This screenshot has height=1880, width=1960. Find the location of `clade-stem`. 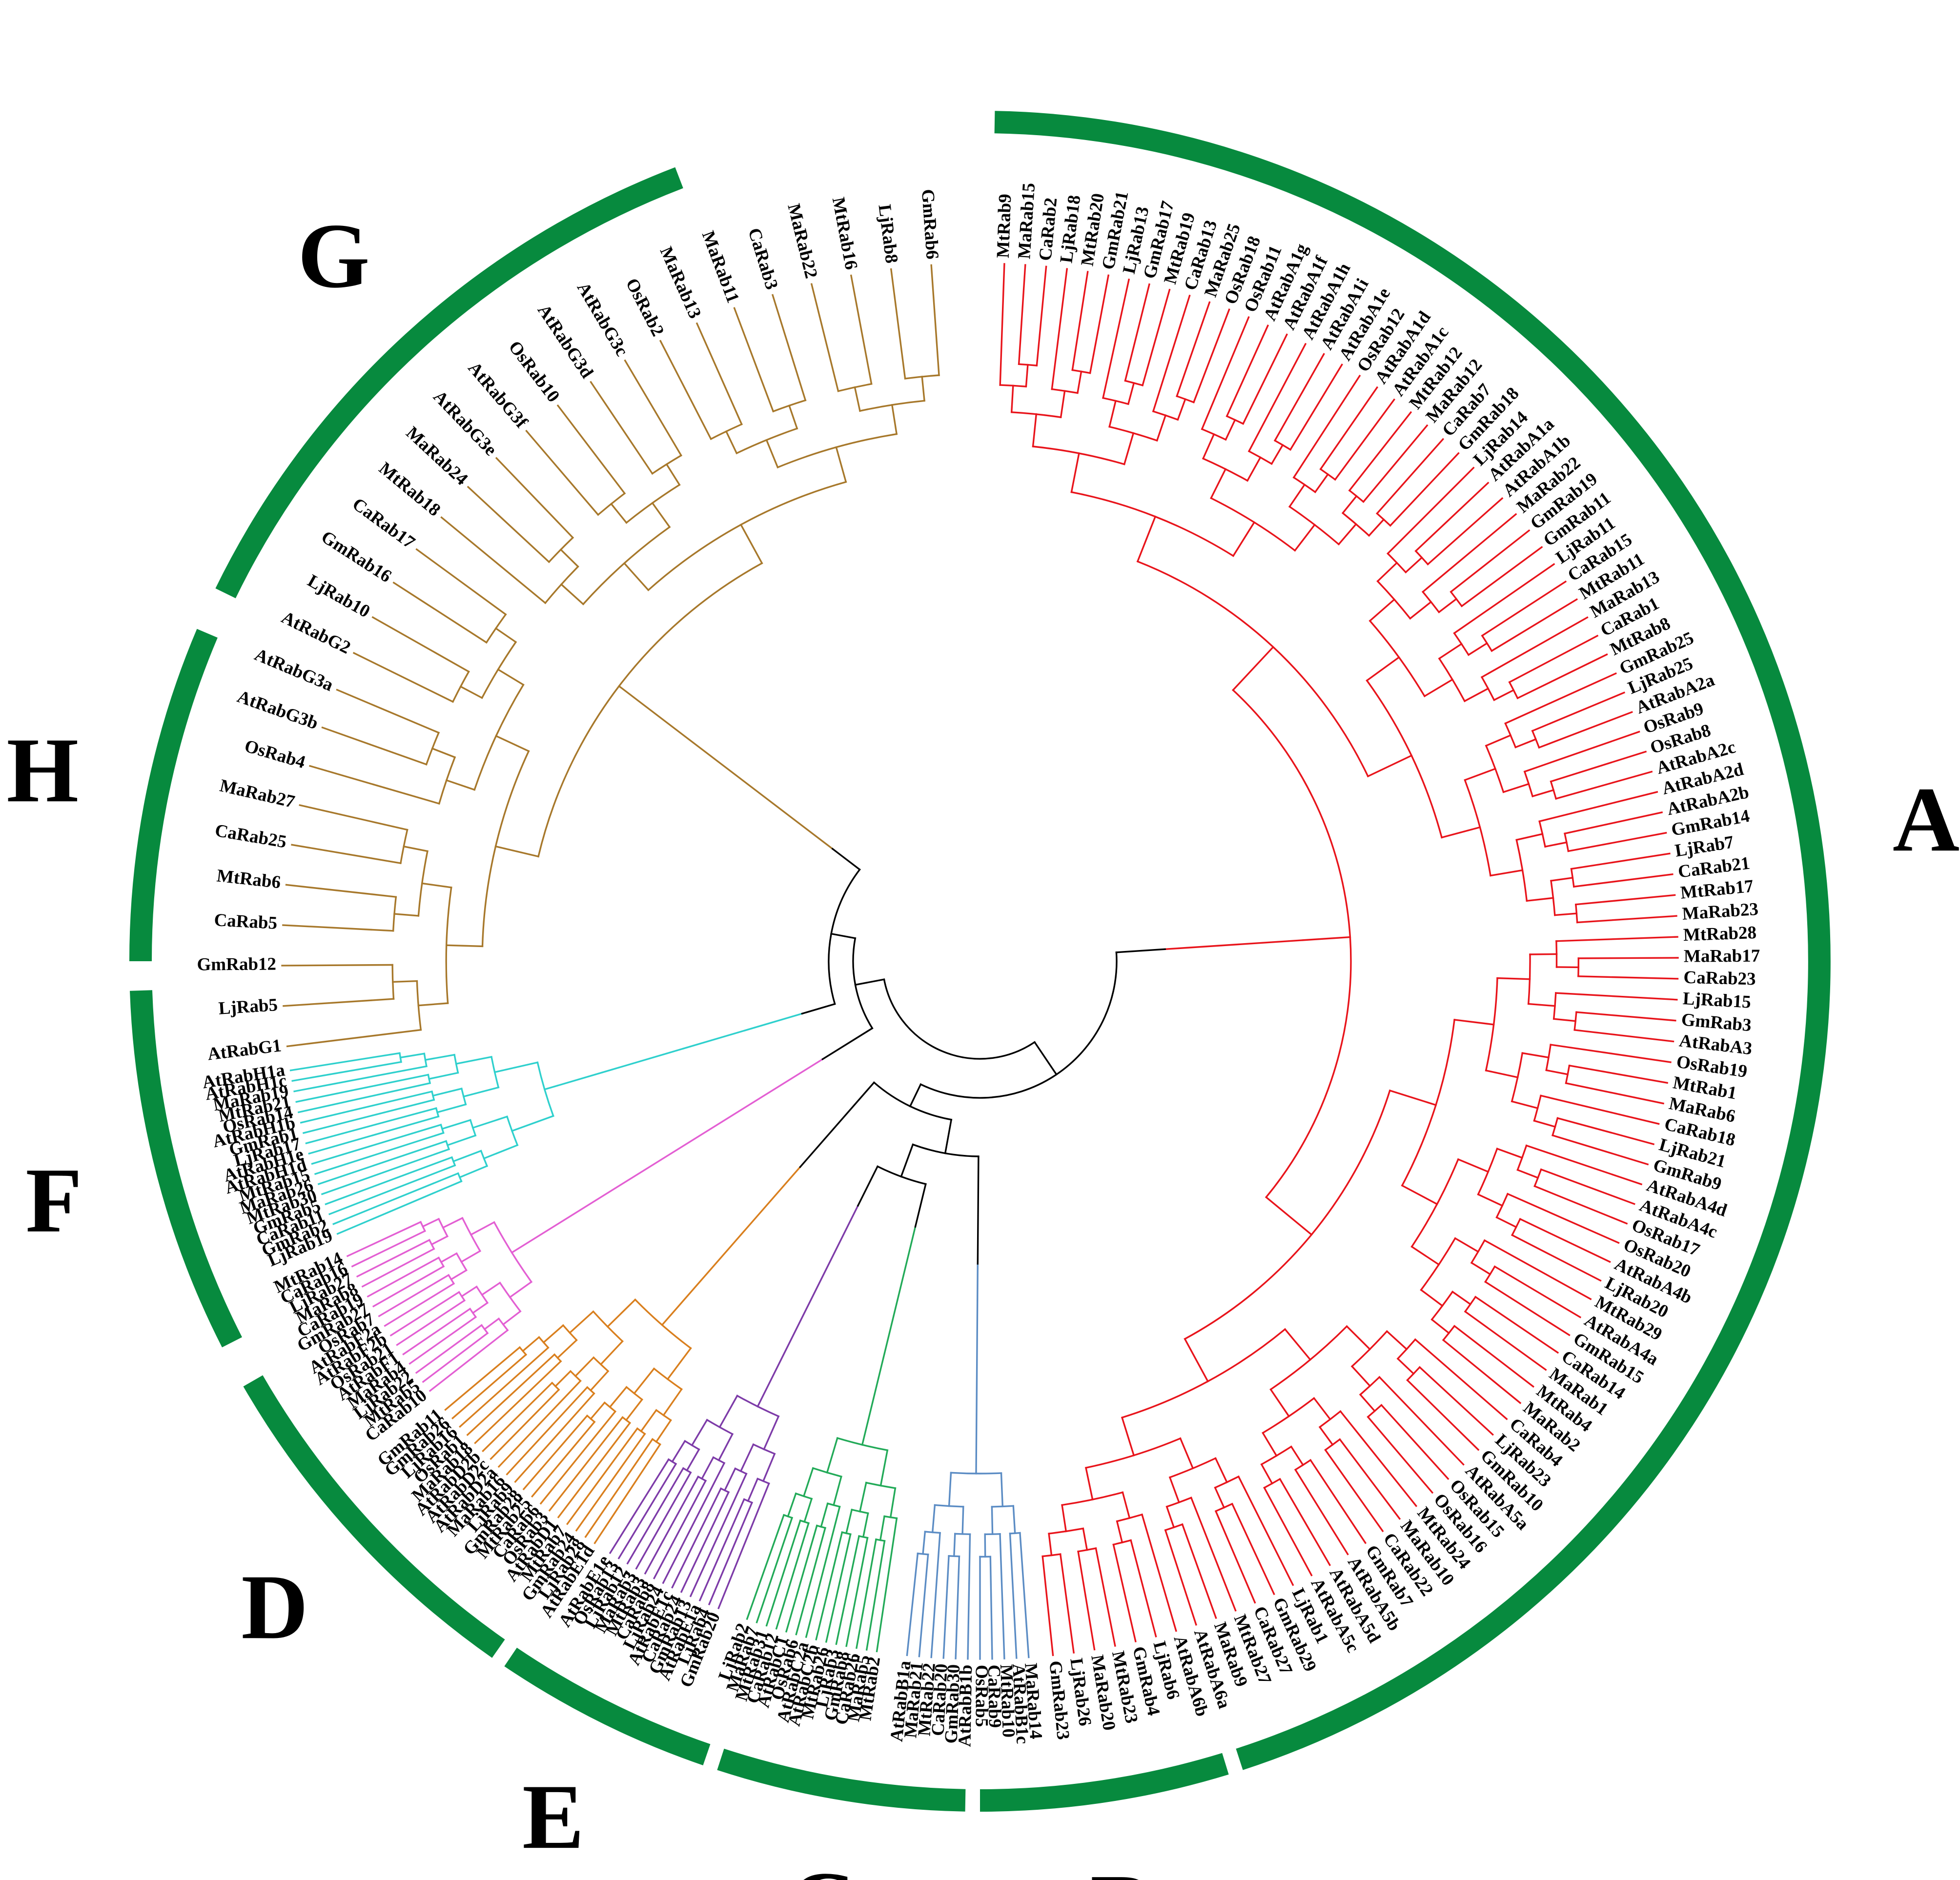

clade-stem is located at coordinates (667, 1156).